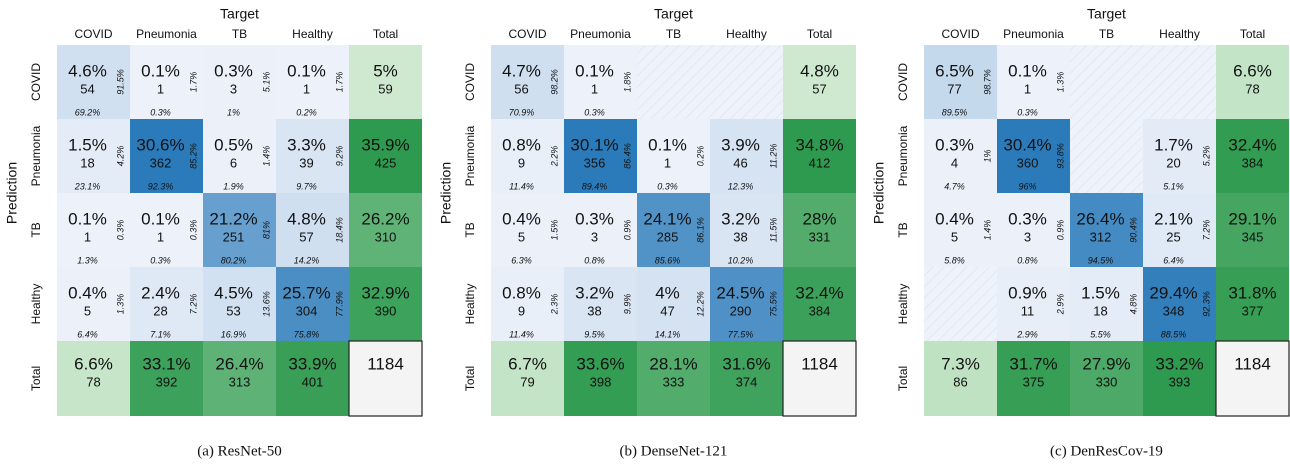 The width and height of the screenshot is (1290, 471). Describe the element at coordinates (193, 82) in the screenshot. I see `row-percent: 1.7%` at that location.